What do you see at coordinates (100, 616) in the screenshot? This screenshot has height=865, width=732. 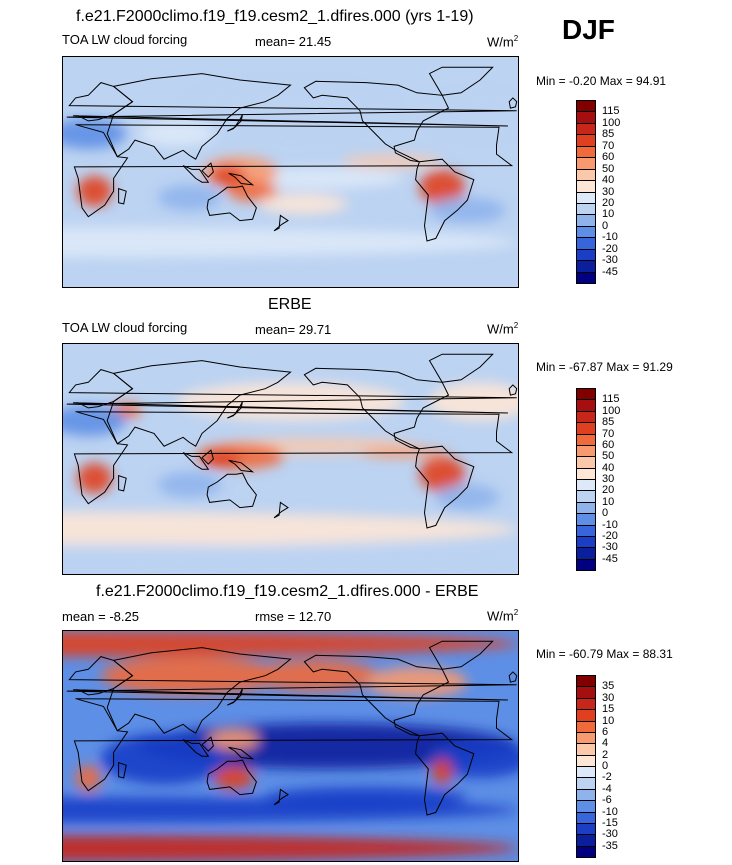 I see `panel-3-mean-label: mean = -8.25` at bounding box center [100, 616].